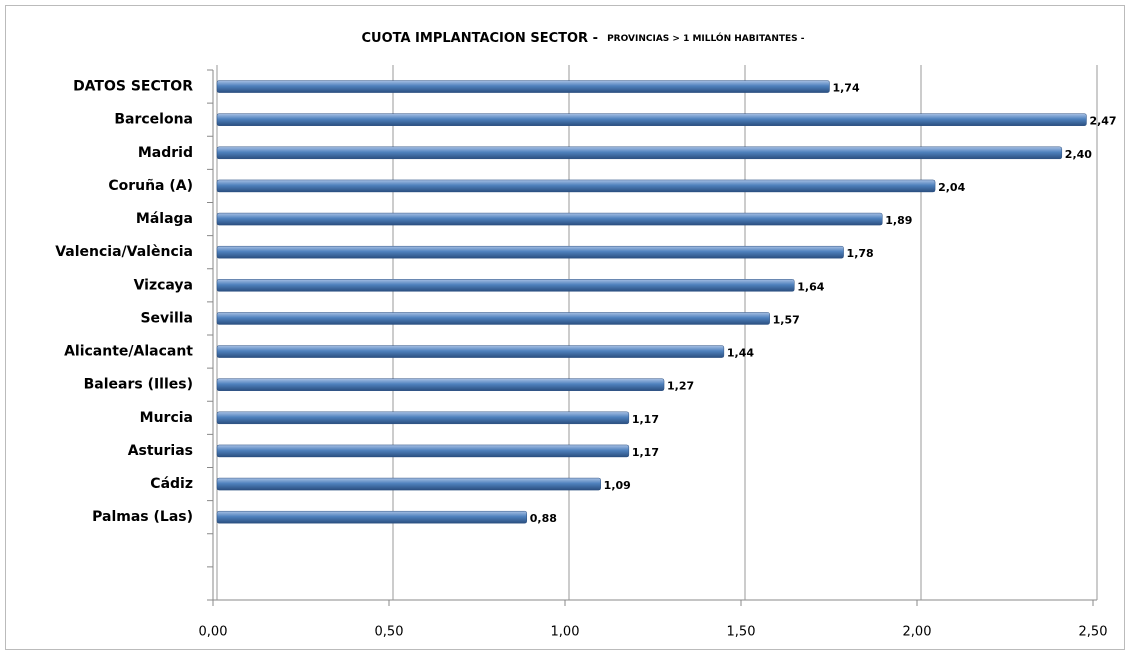 This screenshot has width=1131, height=655. Describe the element at coordinates (166, 418) in the screenshot. I see `y-tick-label: Murcia` at that location.